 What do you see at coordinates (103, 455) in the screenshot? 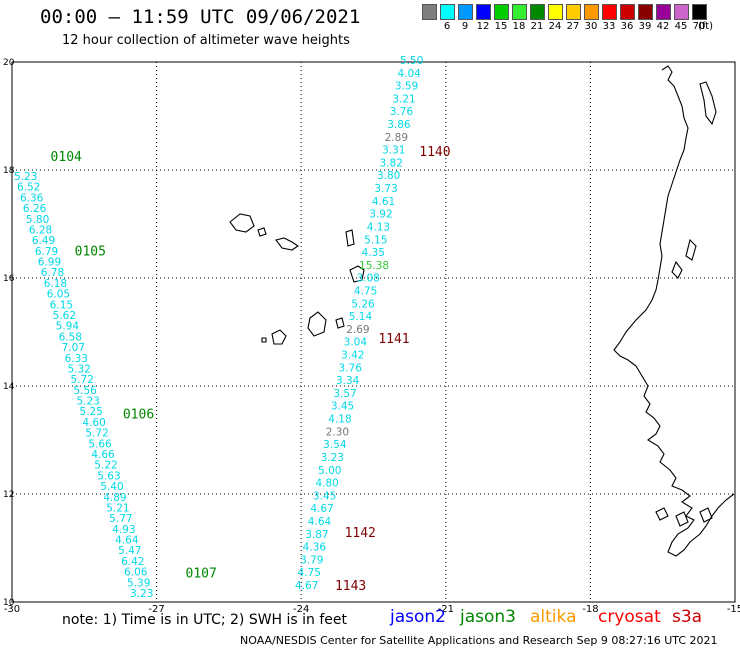
I see `swh-observation: 4.66` at bounding box center [103, 455].